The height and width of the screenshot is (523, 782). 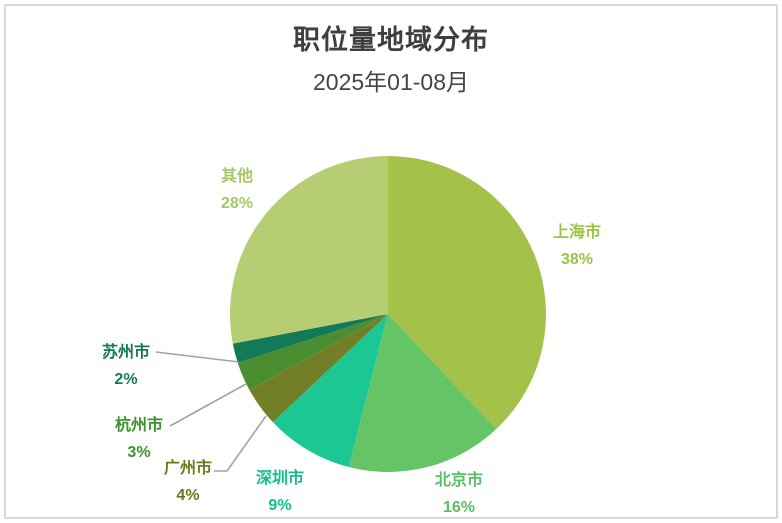 What do you see at coordinates (459, 507) in the screenshot?
I see `slice-label-value: 16%` at bounding box center [459, 507].